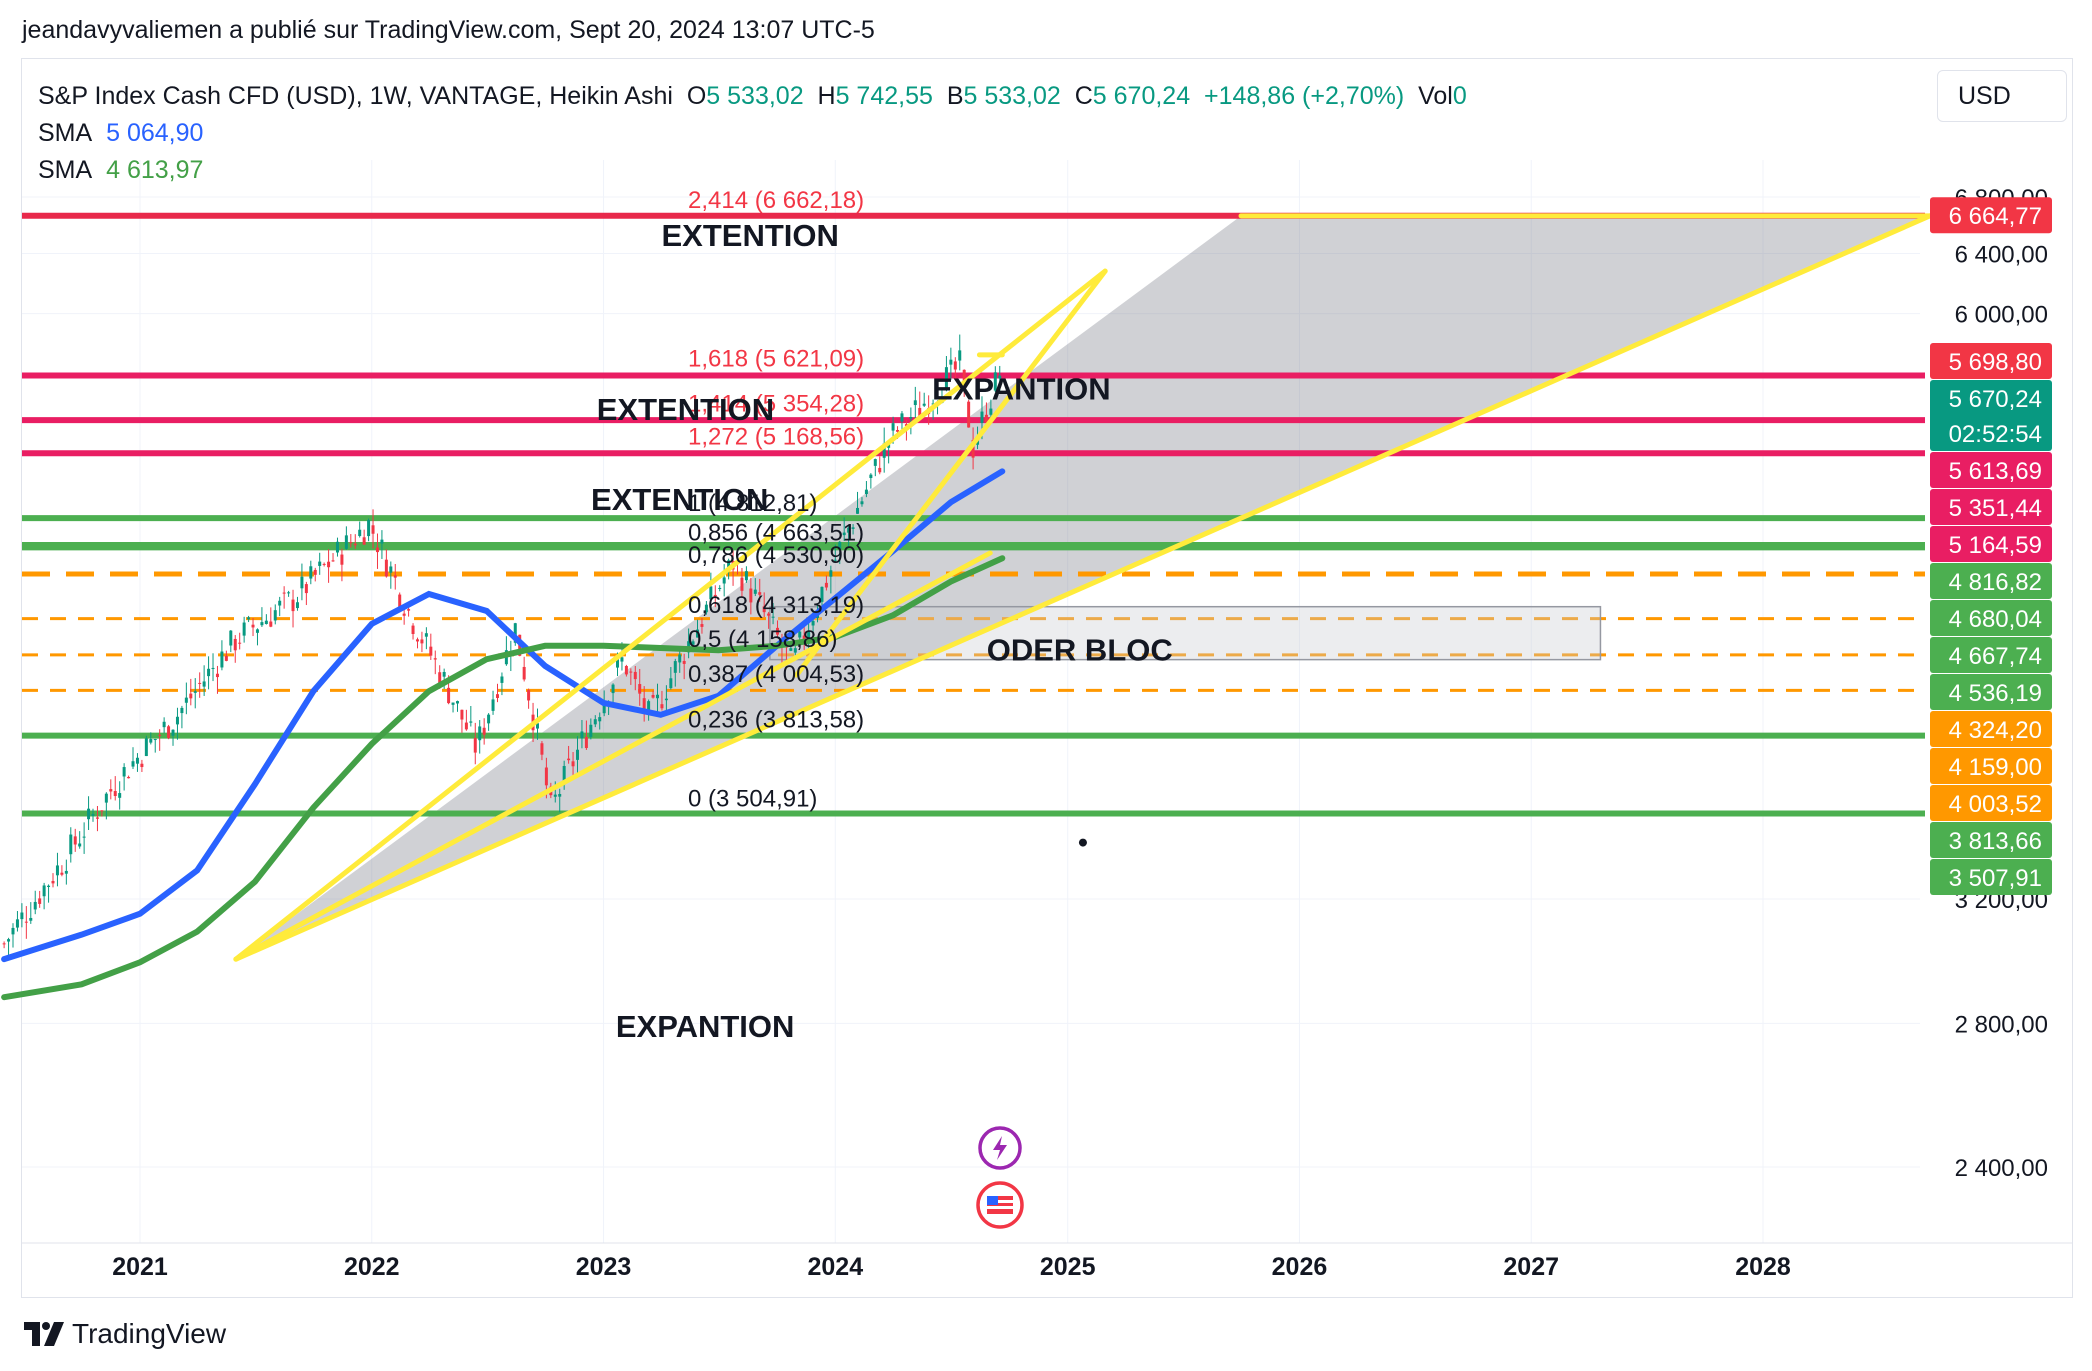 The image size is (2092, 1371). What do you see at coordinates (604, 1267) in the screenshot?
I see `x-tick-label: 2023` at bounding box center [604, 1267].